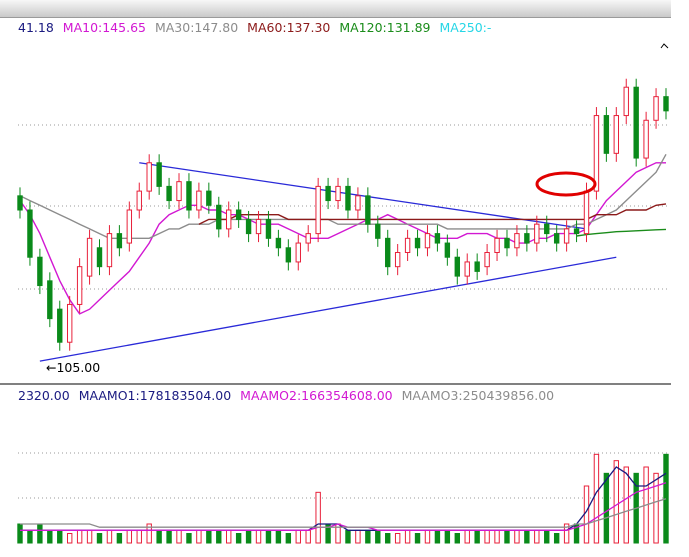 Image resolution: width=689 pixels, height=557 pixels. Describe the element at coordinates (73, 367) in the screenshot. I see `low-price-annotation: ←105.00` at that location.